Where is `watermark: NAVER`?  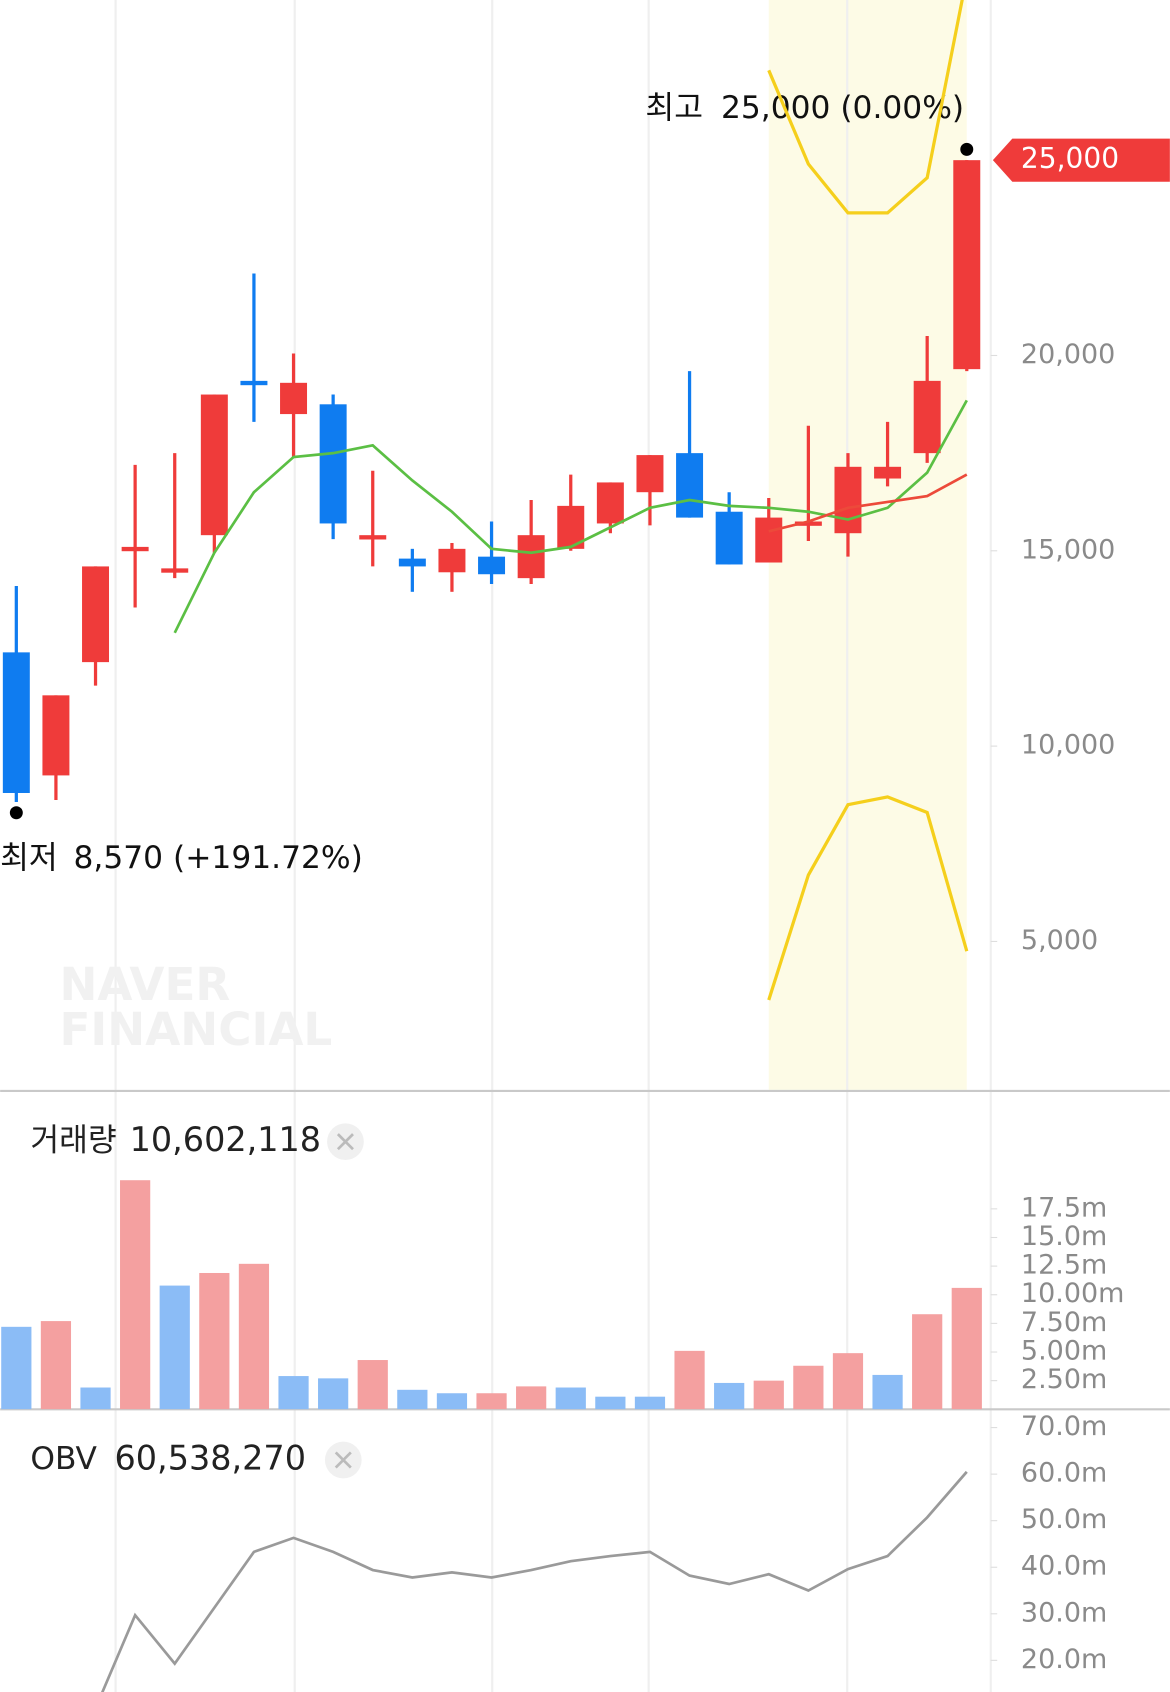
watermark: NAVER is located at coordinates (144, 984).